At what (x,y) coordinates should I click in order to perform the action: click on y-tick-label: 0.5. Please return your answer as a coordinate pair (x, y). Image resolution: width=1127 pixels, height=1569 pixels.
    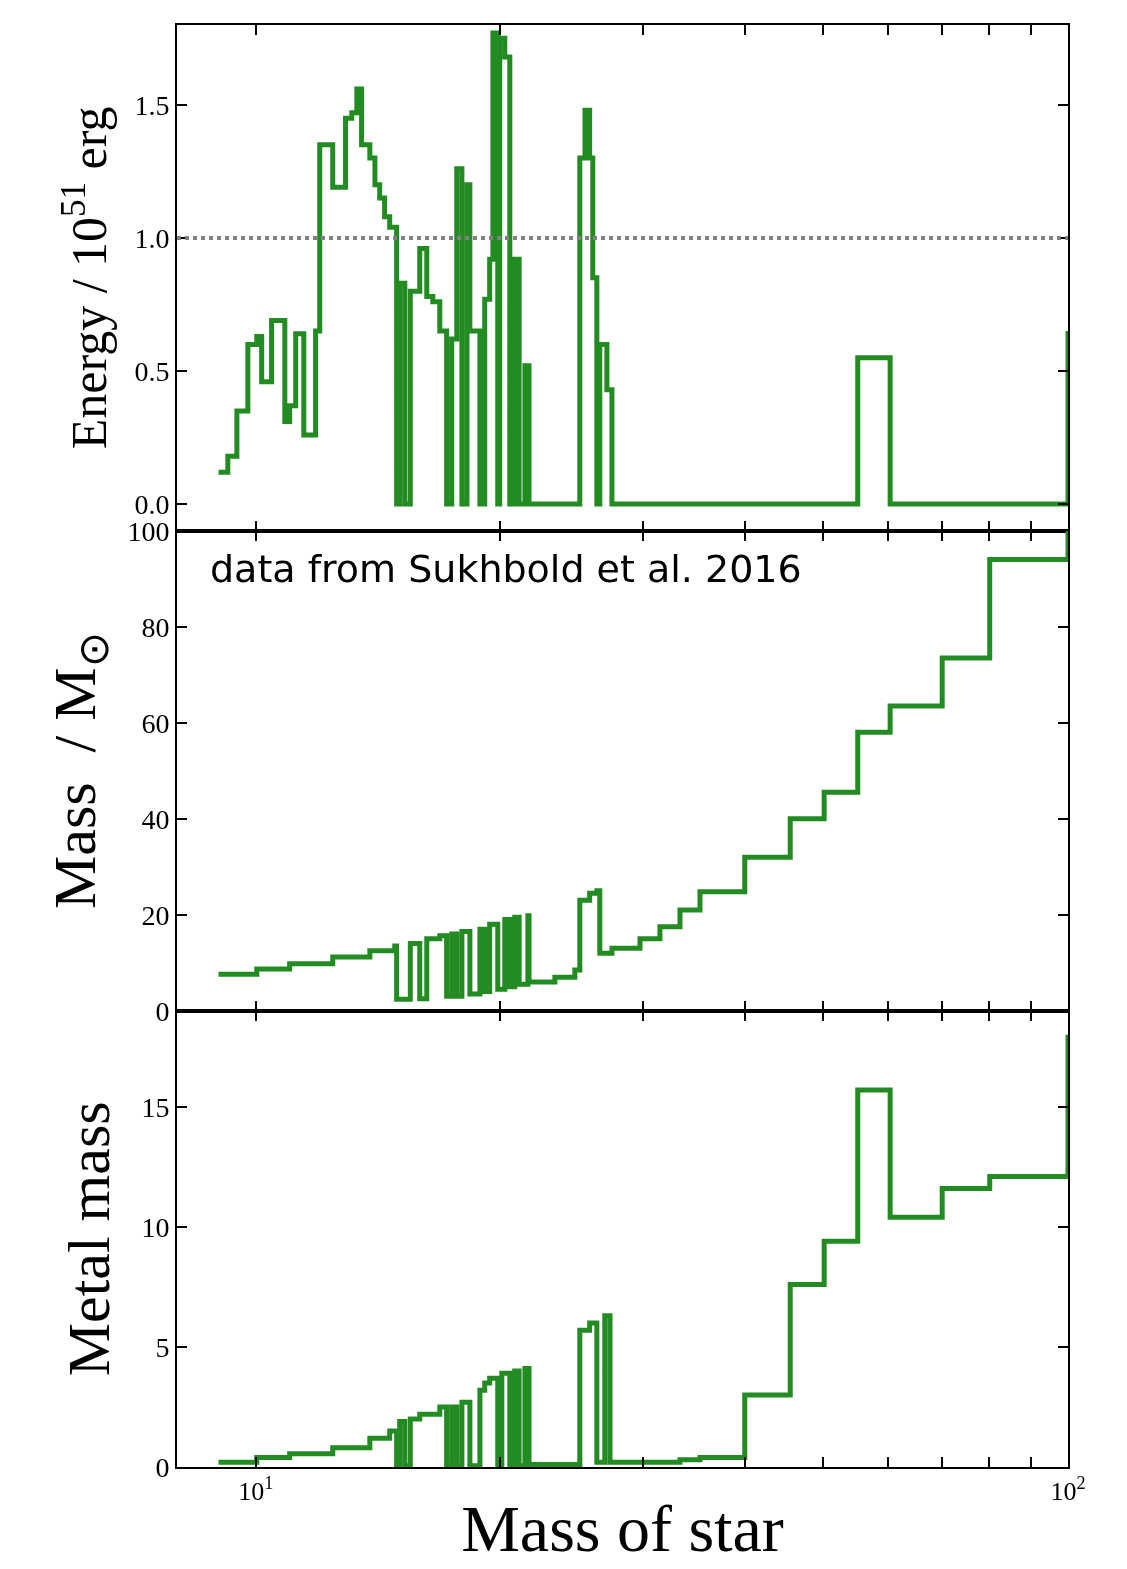
    Looking at the image, I should click on (152, 371).